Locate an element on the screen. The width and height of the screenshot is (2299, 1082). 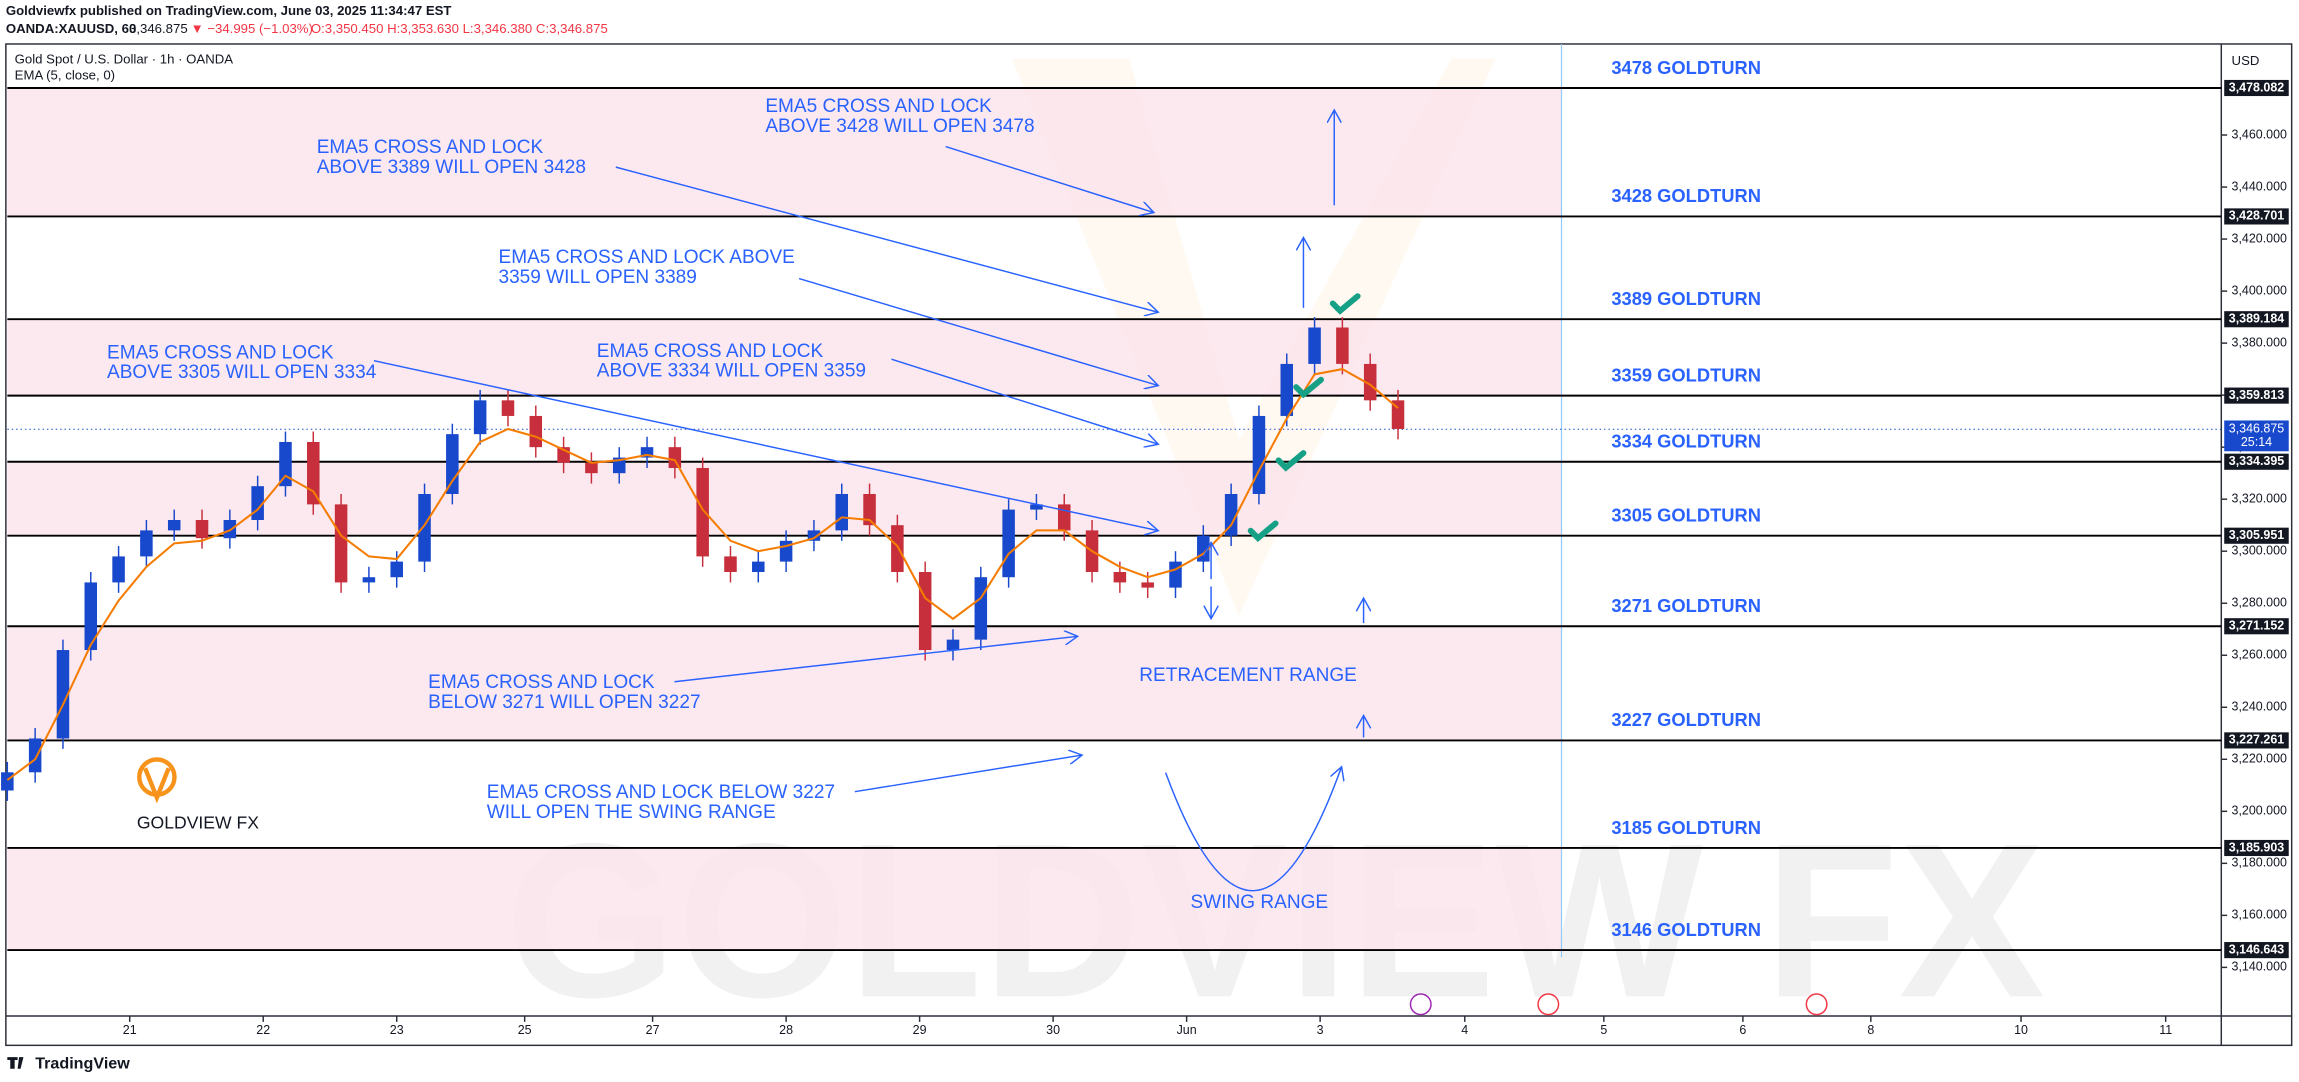
x-tick-label: 4 is located at coordinates (1464, 1030).